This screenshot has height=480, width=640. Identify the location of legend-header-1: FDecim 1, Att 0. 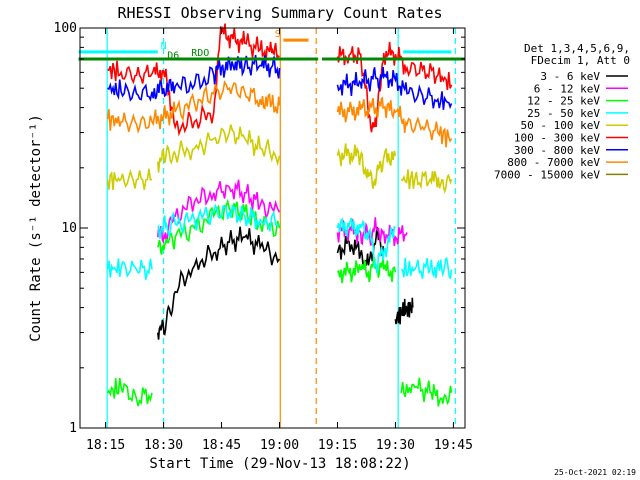
(580, 60).